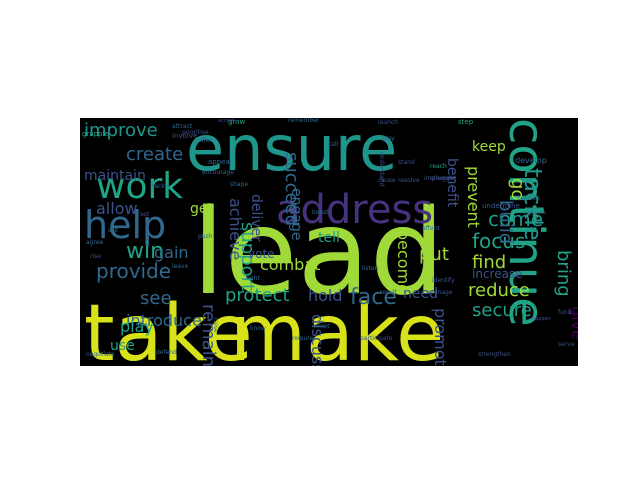 The image size is (640, 480). Describe the element at coordinates (381, 169) in the screenshot. I see `word-understand: understand` at that location.